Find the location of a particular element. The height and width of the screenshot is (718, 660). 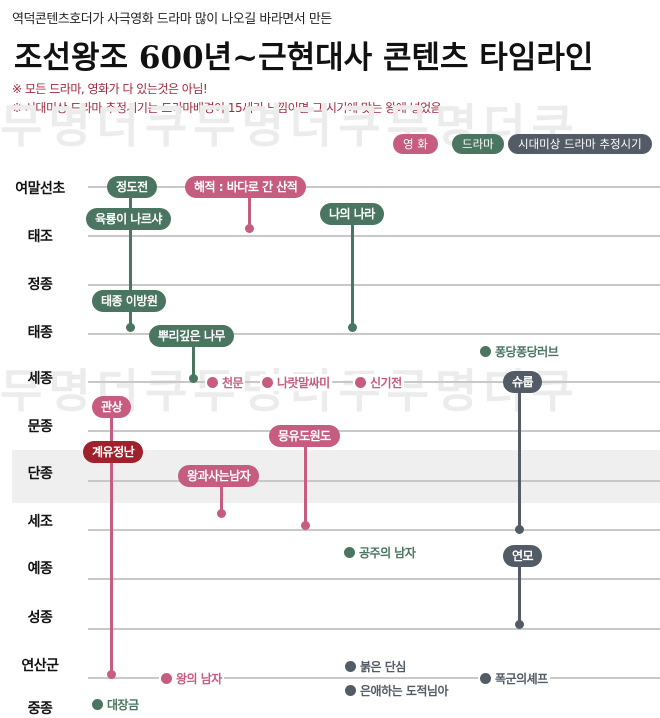

item-yukryong: 육룡이 나르샤 is located at coordinates (128, 219).